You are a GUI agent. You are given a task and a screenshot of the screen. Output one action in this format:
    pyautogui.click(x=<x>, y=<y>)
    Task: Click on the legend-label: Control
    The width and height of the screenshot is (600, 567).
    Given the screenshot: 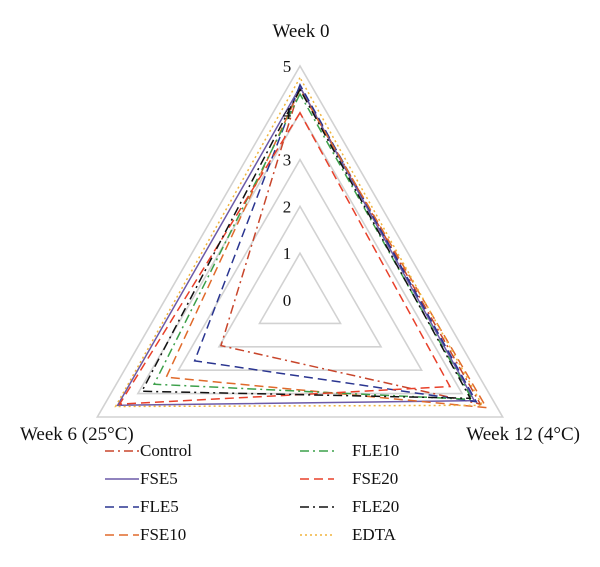 What is the action you would take?
    pyautogui.click(x=166, y=450)
    